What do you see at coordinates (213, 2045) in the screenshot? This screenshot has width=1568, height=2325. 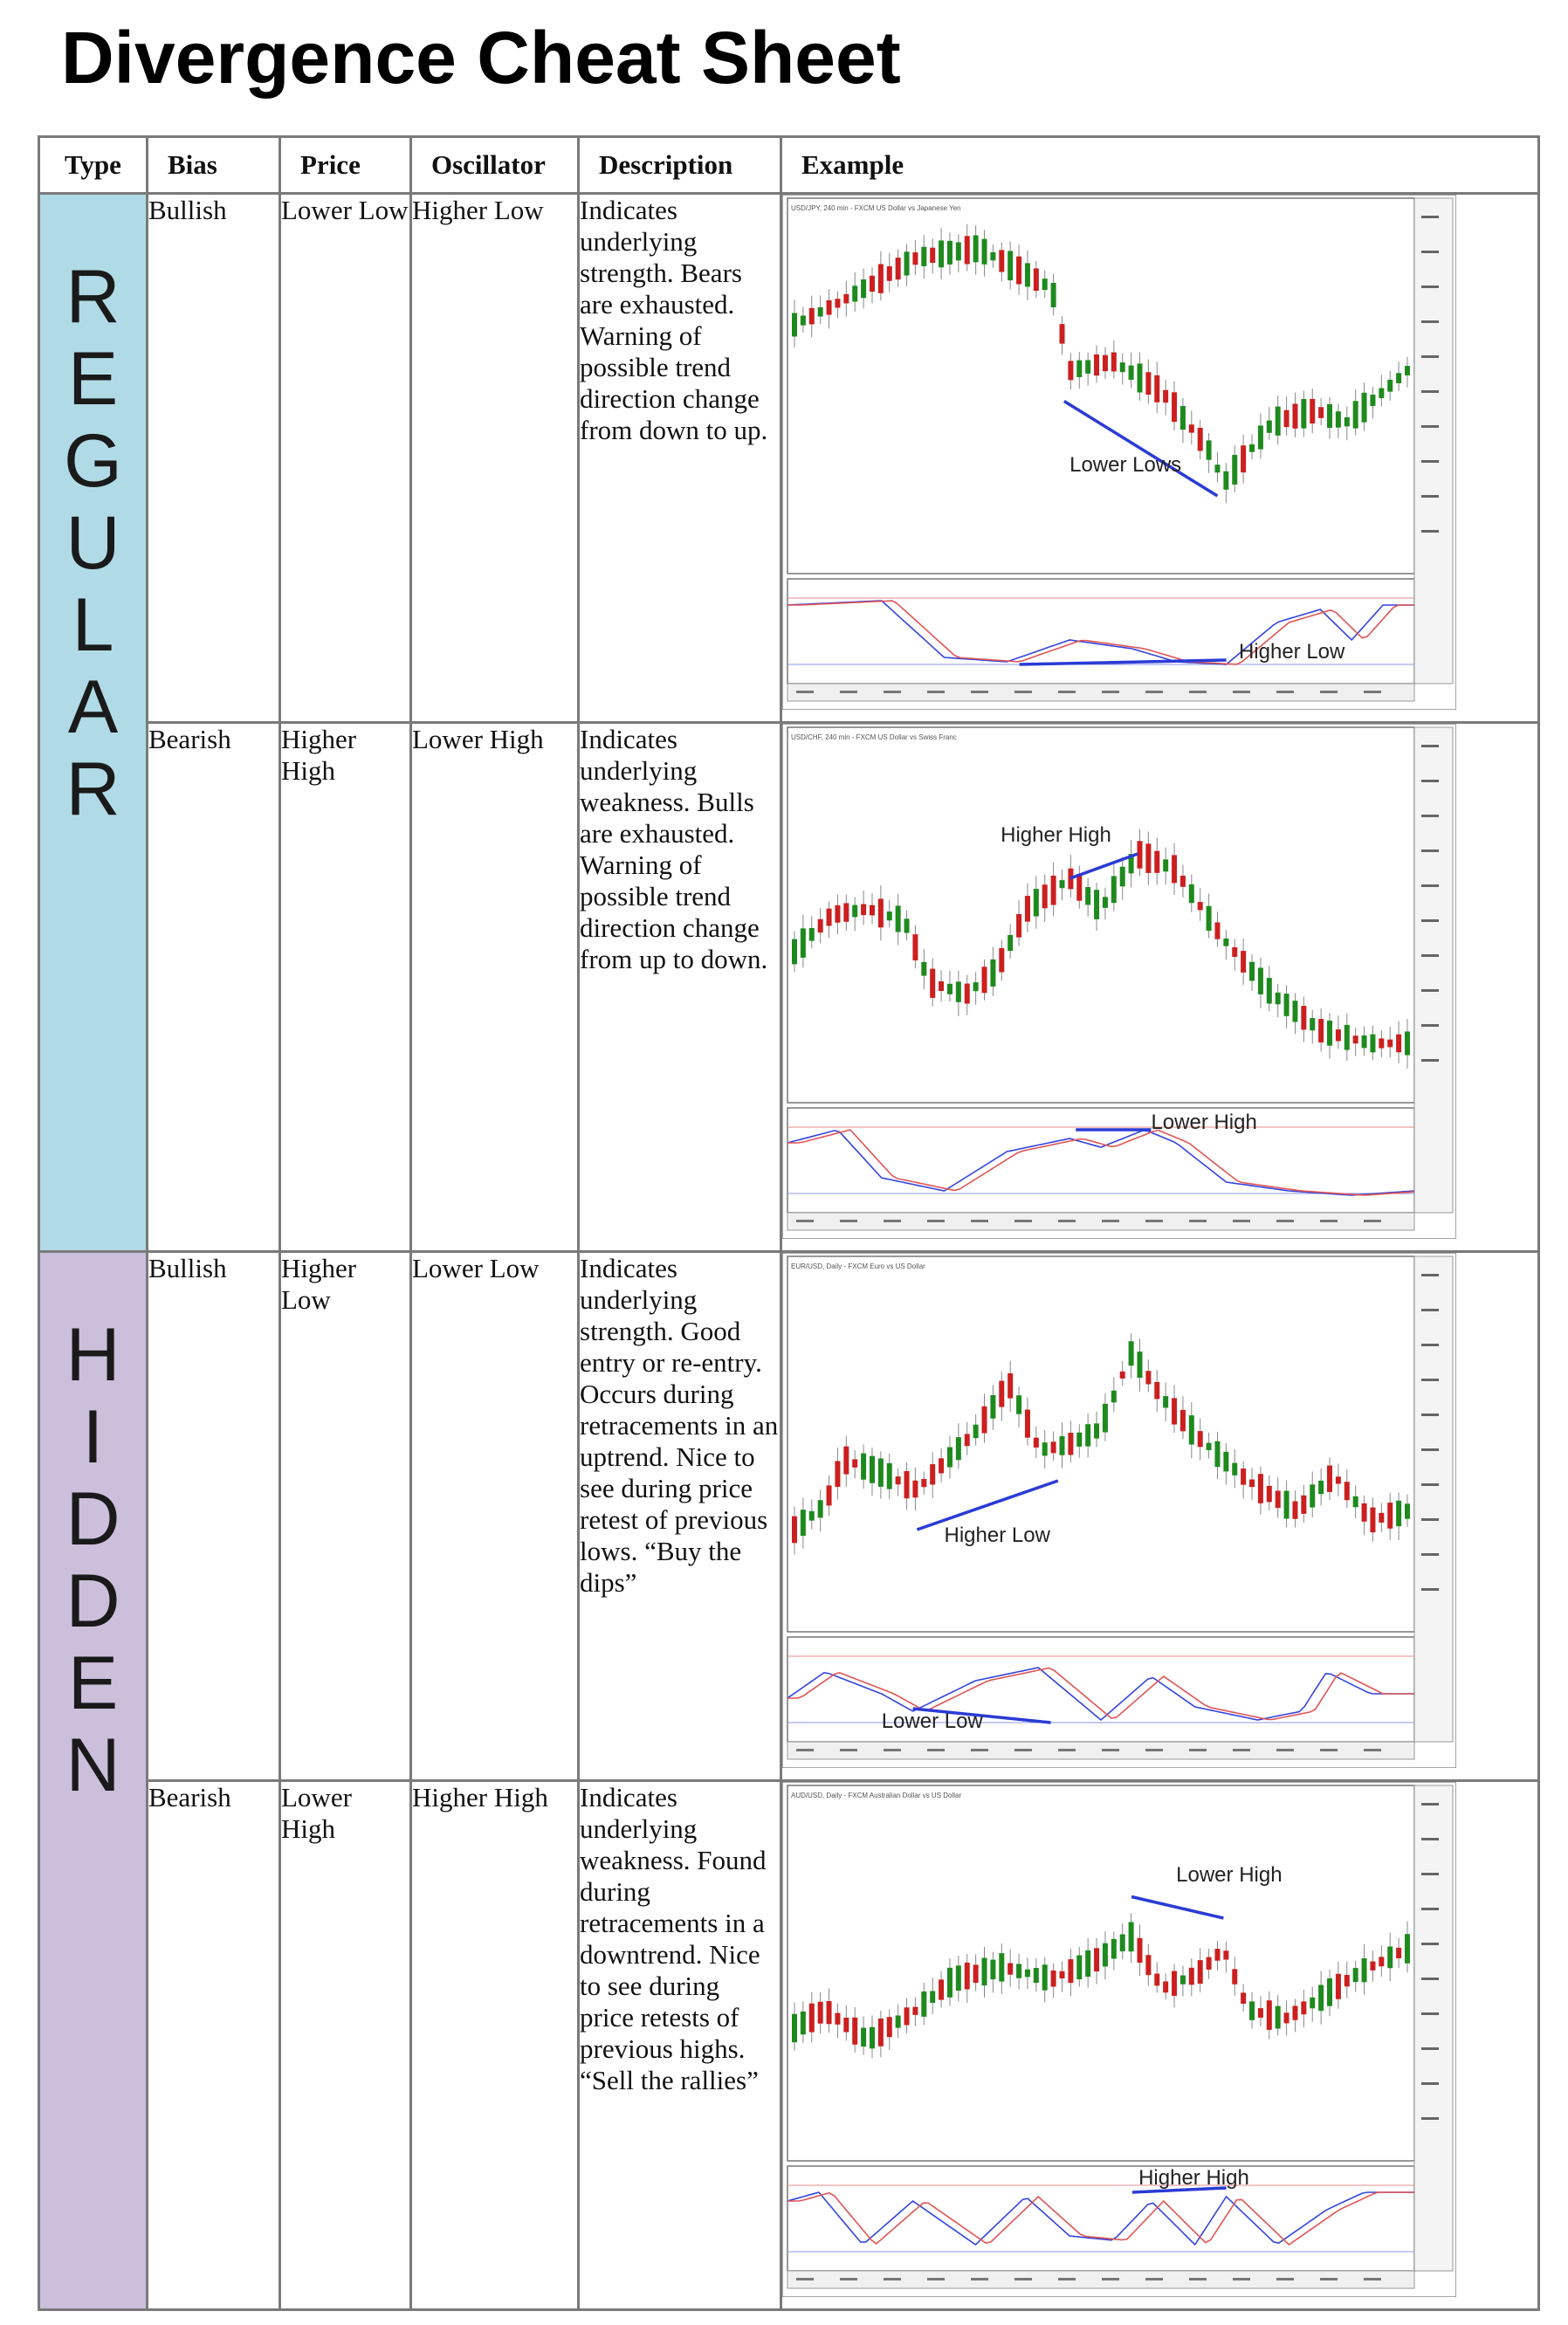 I see `bias-cell: Bearish` at bounding box center [213, 2045].